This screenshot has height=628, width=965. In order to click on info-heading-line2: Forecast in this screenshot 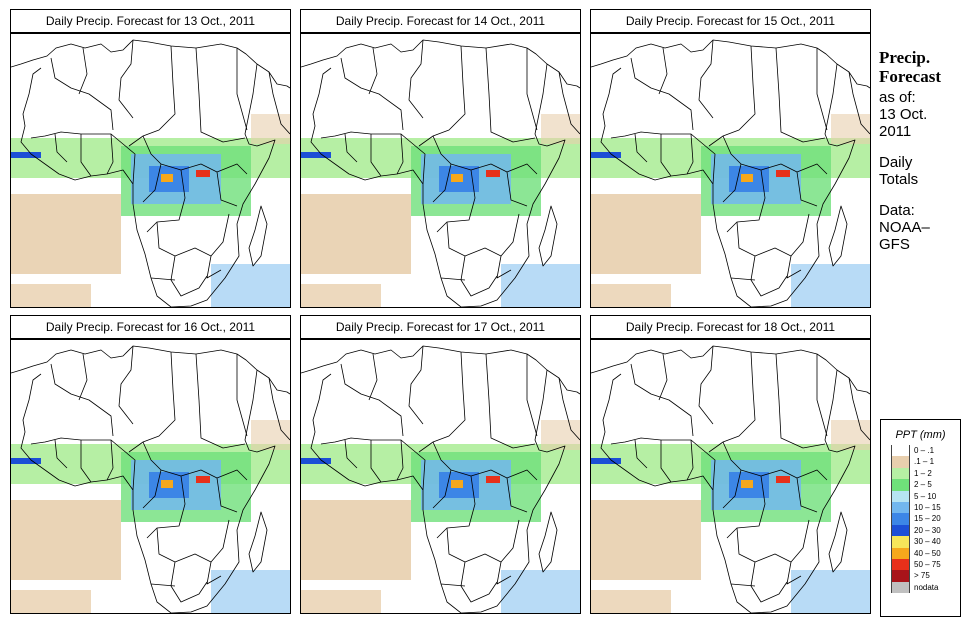, I will do `click(910, 76)`.